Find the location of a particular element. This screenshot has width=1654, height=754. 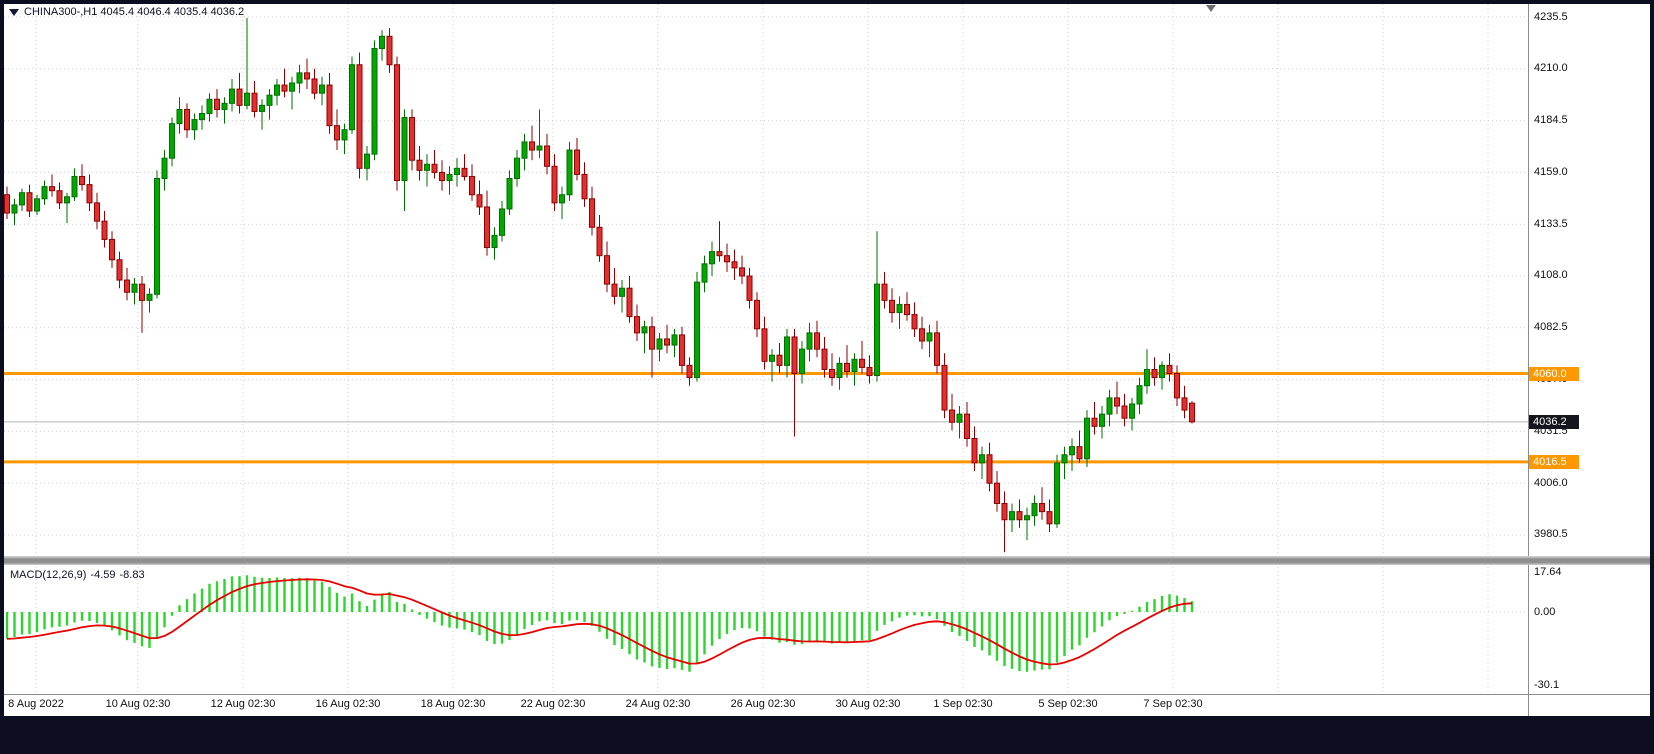

chart-title-ohlc: CHINA300-,H1 4045.4 4046.4 4035.4 4036.2 is located at coordinates (134, 12).